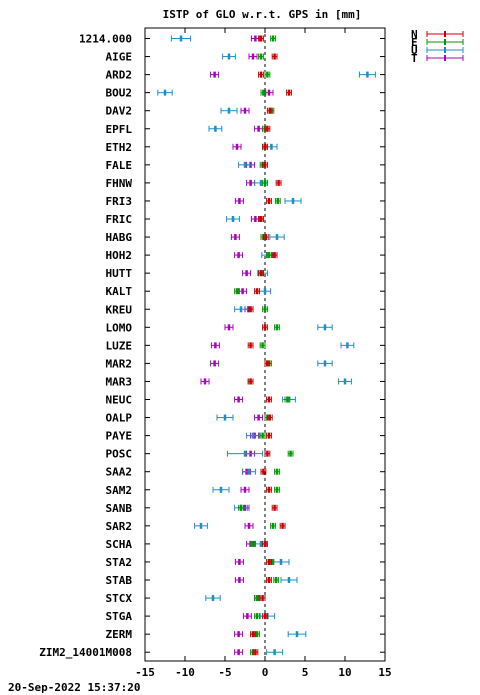 Image resolution: width=480 pixels, height=695 pixels. I want to click on station-label: SANB, so click(119, 508).